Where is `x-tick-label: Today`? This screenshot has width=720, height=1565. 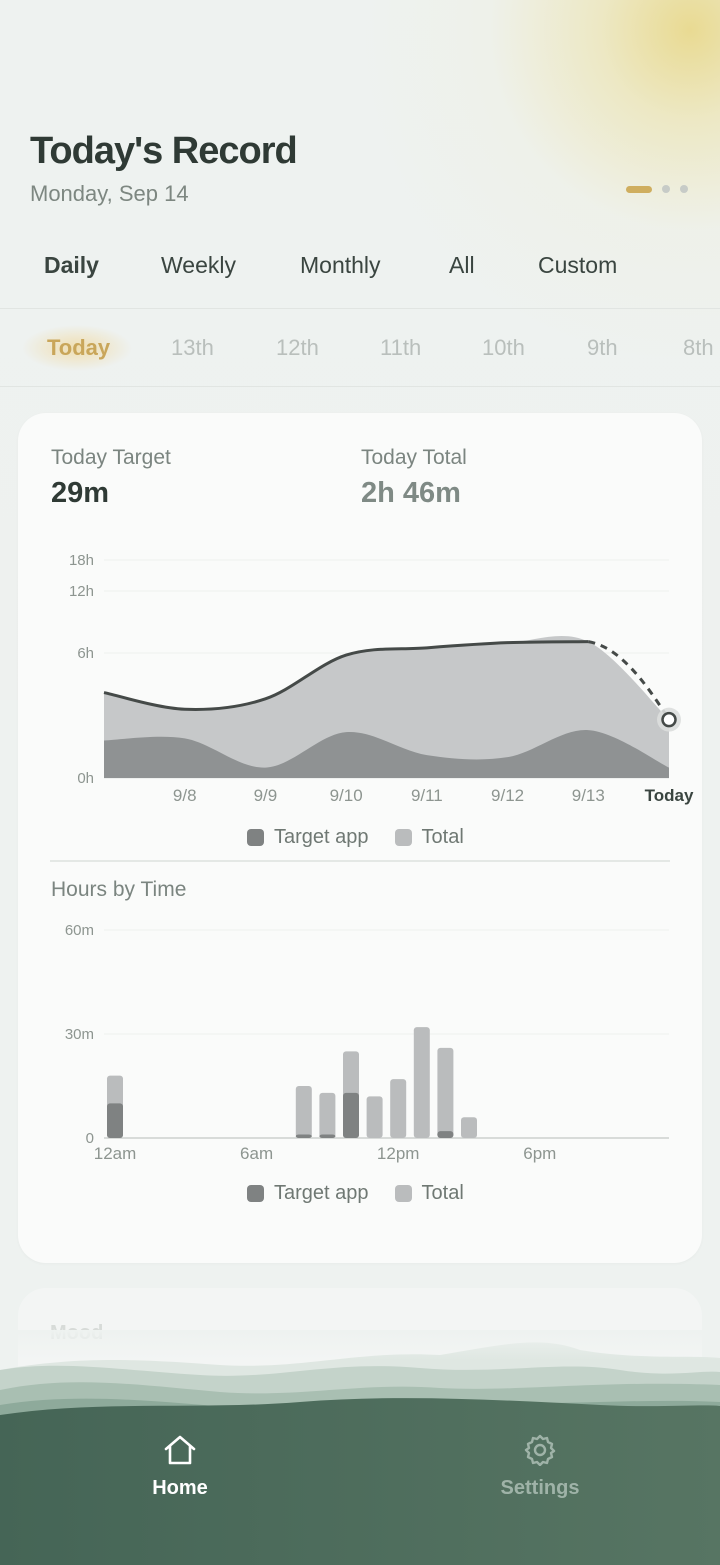
x-tick-label: Today is located at coordinates (669, 795).